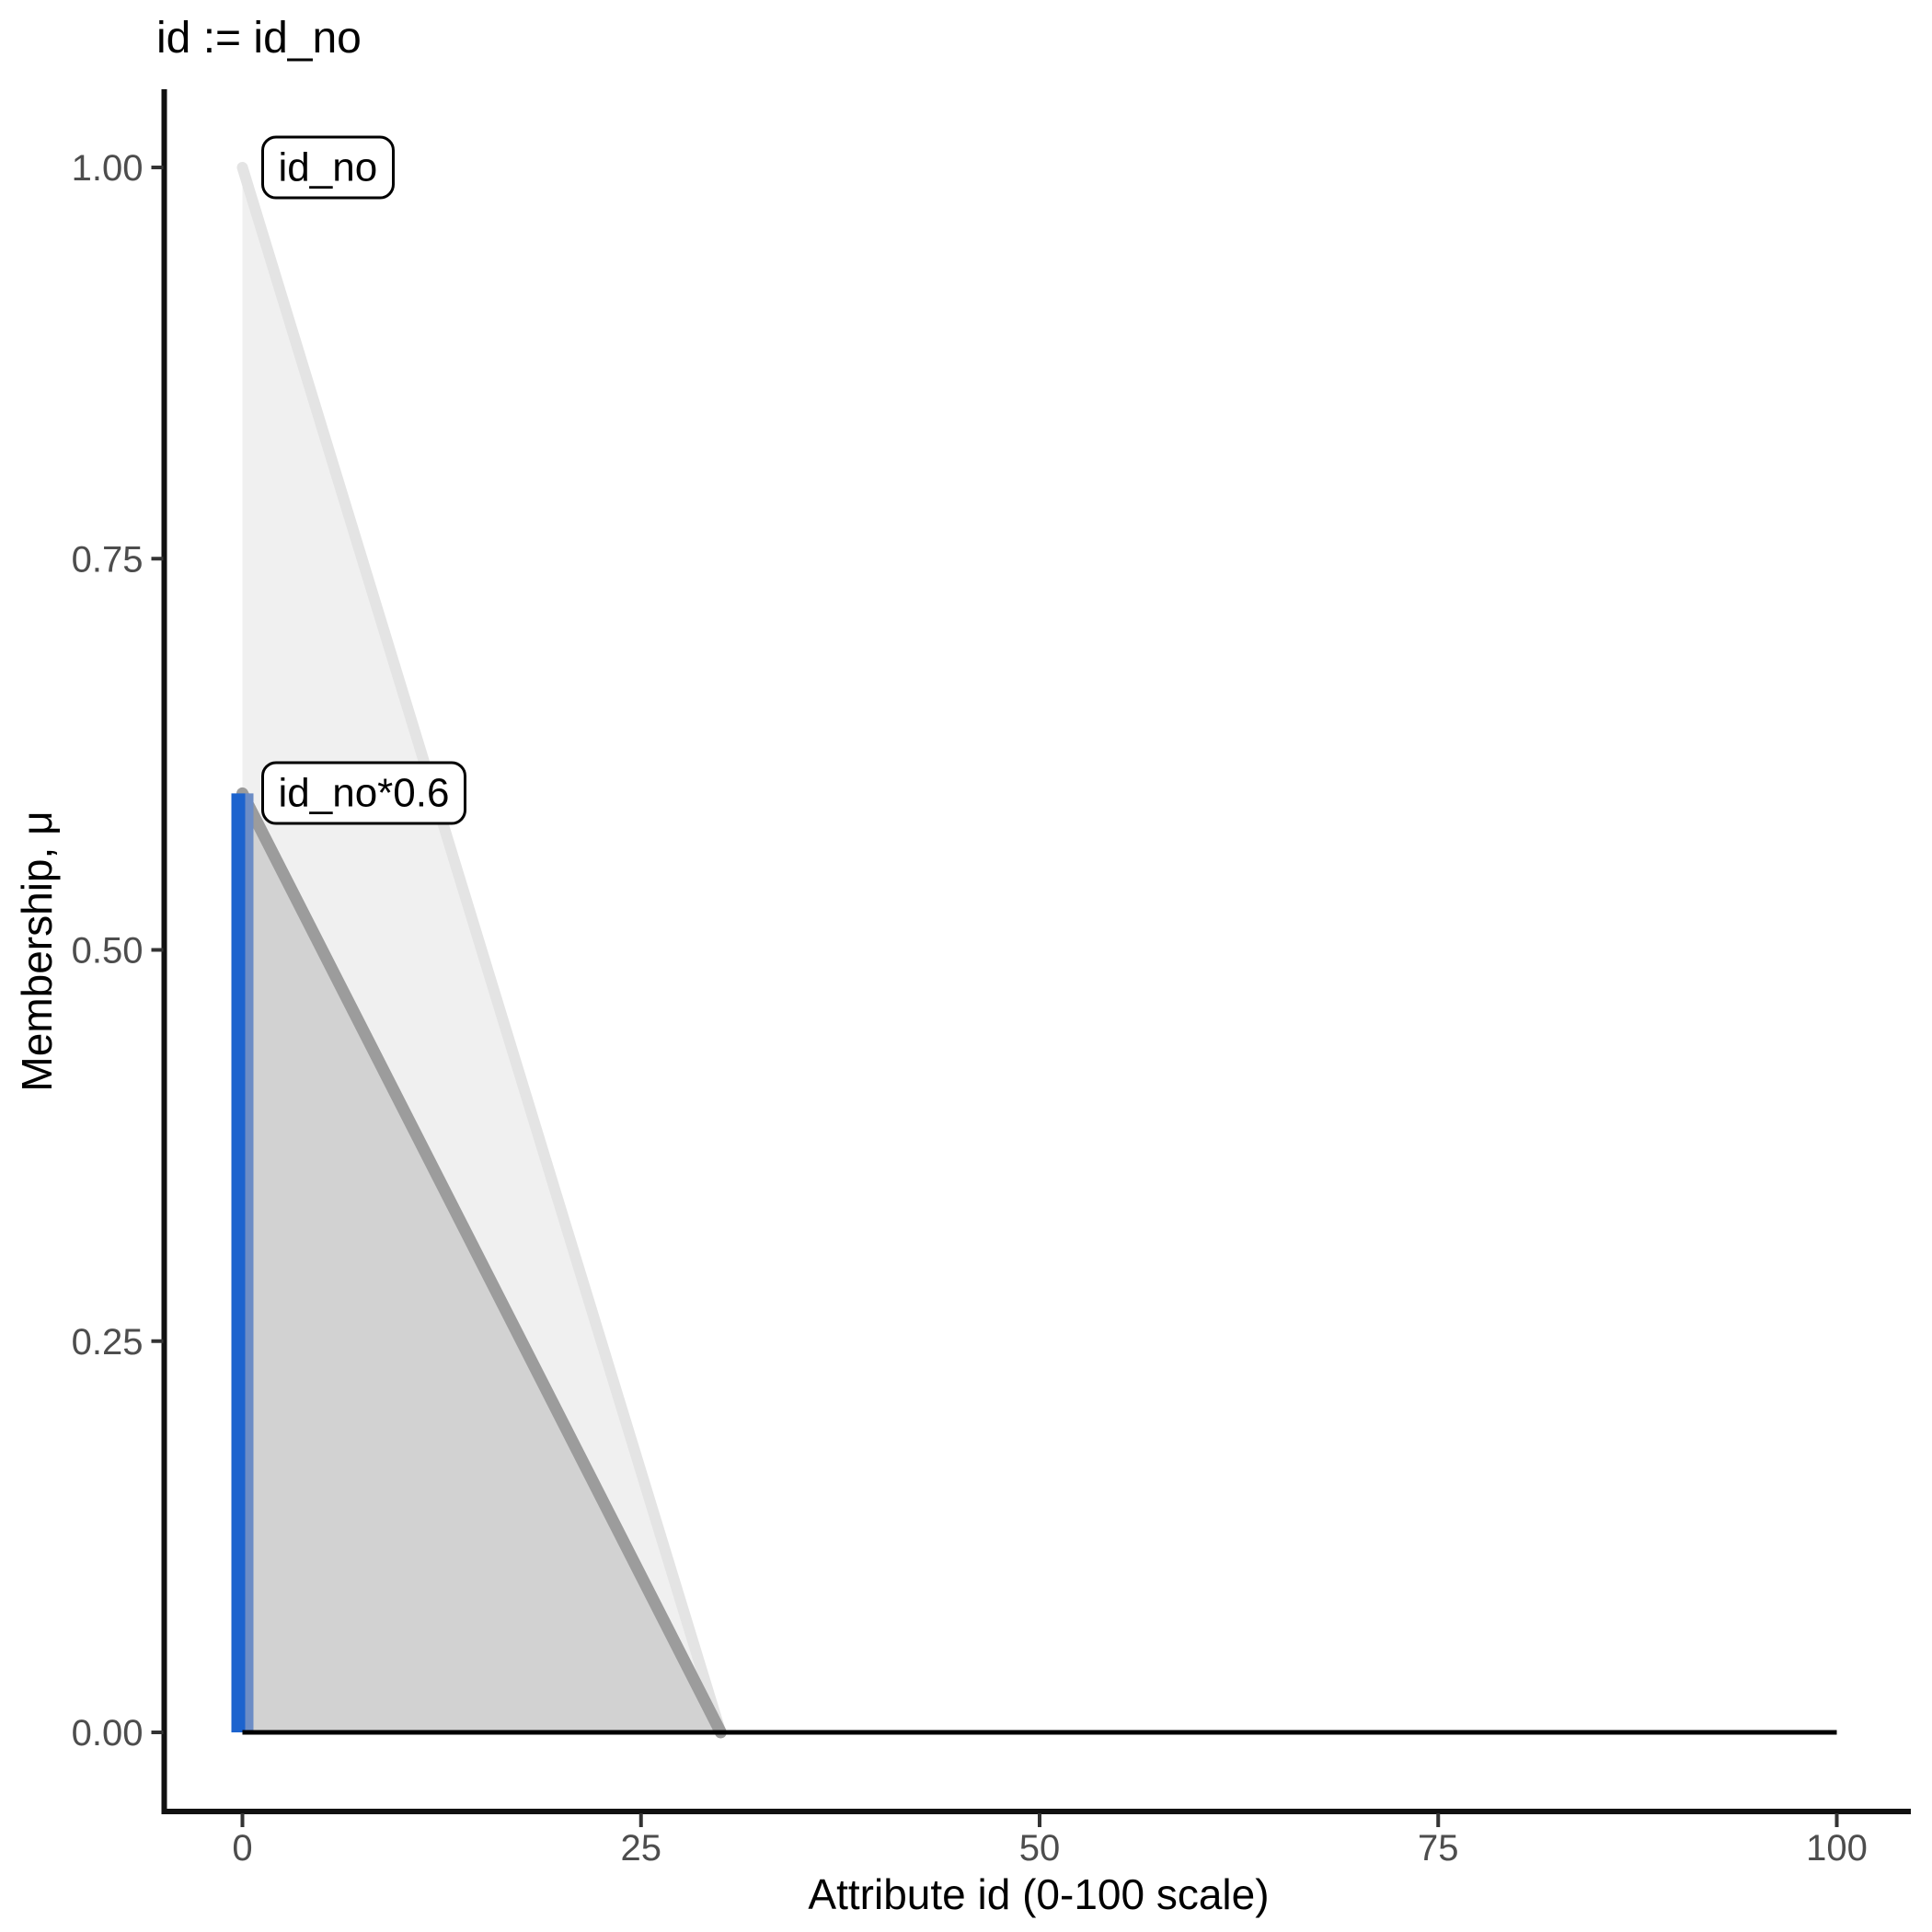 This screenshot has height=1932, width=1932. Describe the element at coordinates (108, 1342) in the screenshot. I see `y-tick-label: 0.25` at that location.